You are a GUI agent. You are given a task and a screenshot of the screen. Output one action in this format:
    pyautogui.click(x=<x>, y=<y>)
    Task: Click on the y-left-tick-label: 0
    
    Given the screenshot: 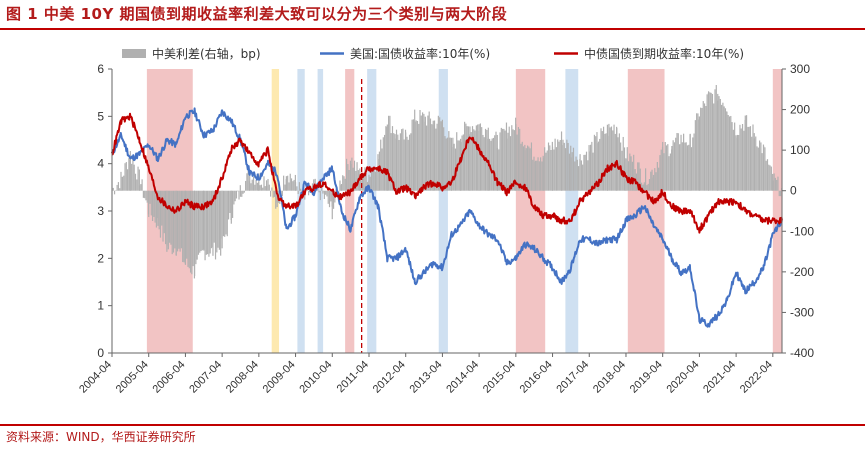 What is the action you would take?
    pyautogui.click(x=100, y=353)
    